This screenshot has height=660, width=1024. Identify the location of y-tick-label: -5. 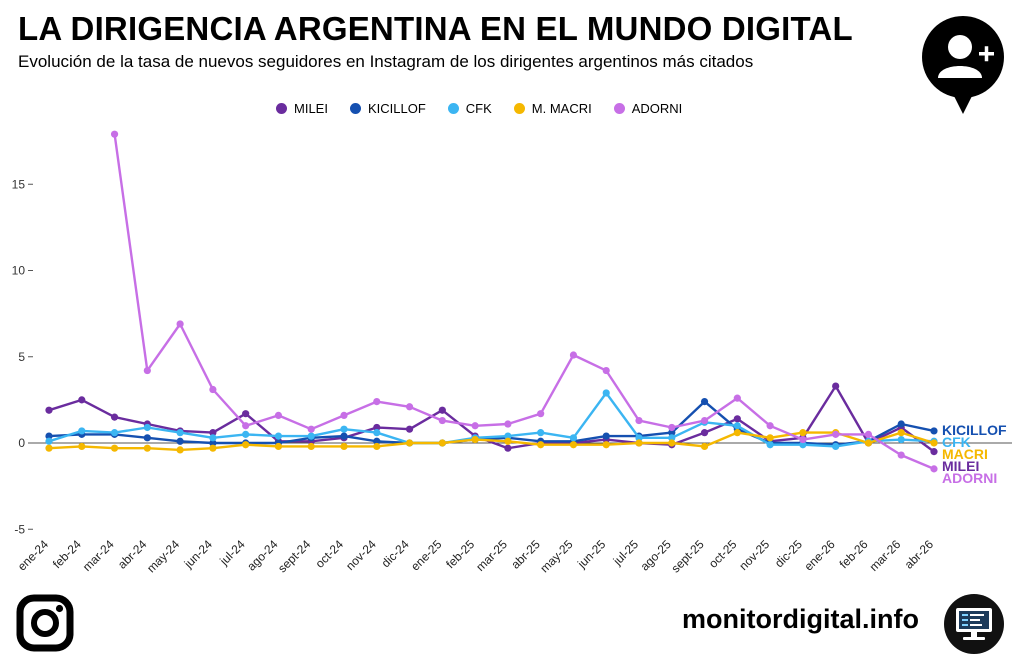
(19, 529).